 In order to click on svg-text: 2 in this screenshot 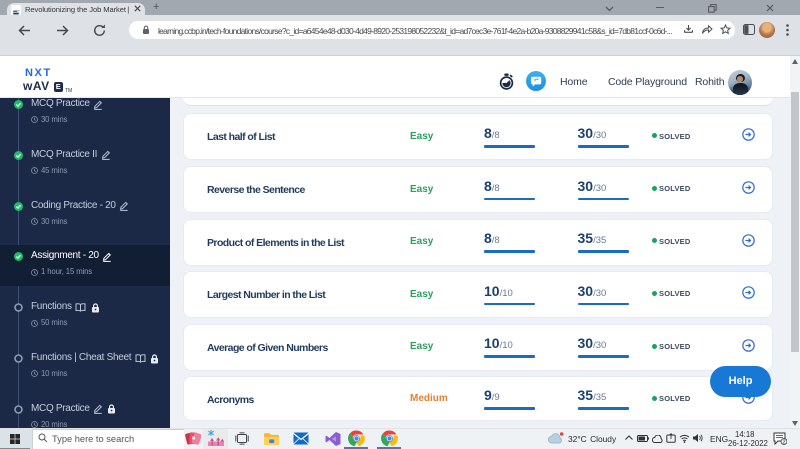, I will do `click(783, 442)`.